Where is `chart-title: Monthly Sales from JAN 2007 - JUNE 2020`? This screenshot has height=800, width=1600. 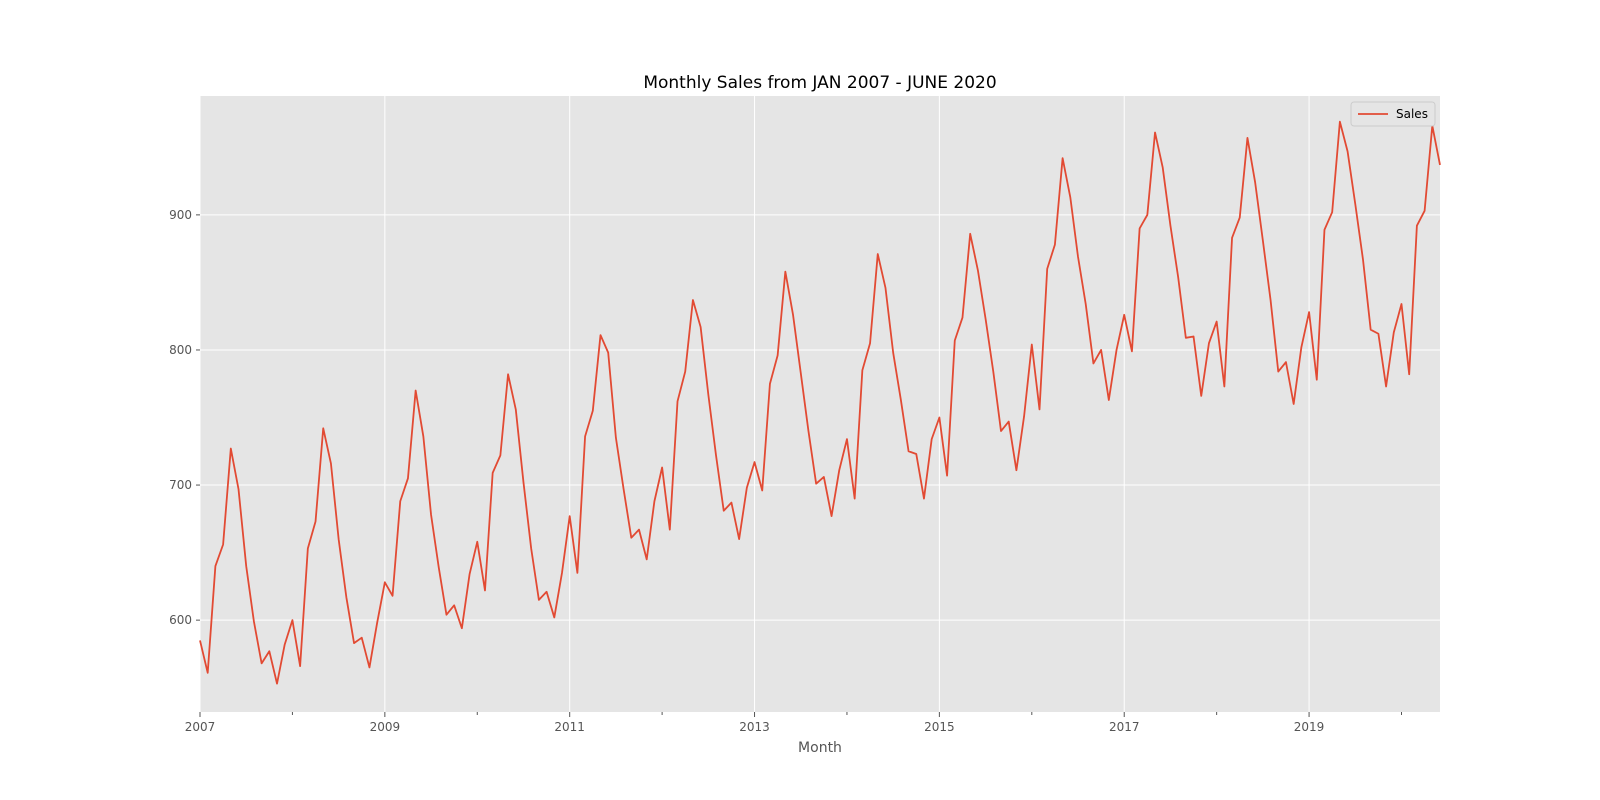 chart-title: Monthly Sales from JAN 2007 - JUNE 2020 is located at coordinates (819, 83).